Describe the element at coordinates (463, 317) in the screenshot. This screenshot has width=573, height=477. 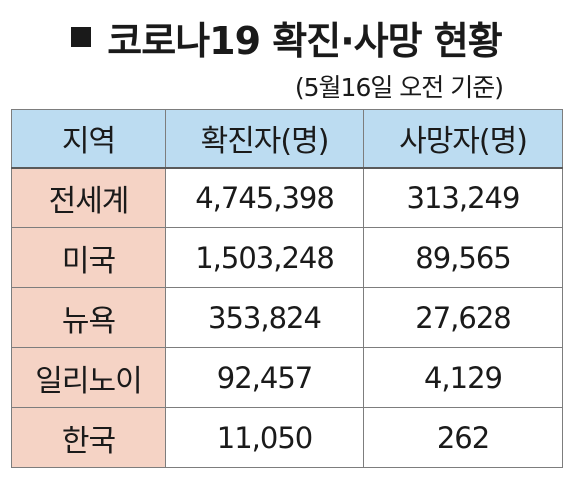
I see `deaths-cell: 27,628` at that location.